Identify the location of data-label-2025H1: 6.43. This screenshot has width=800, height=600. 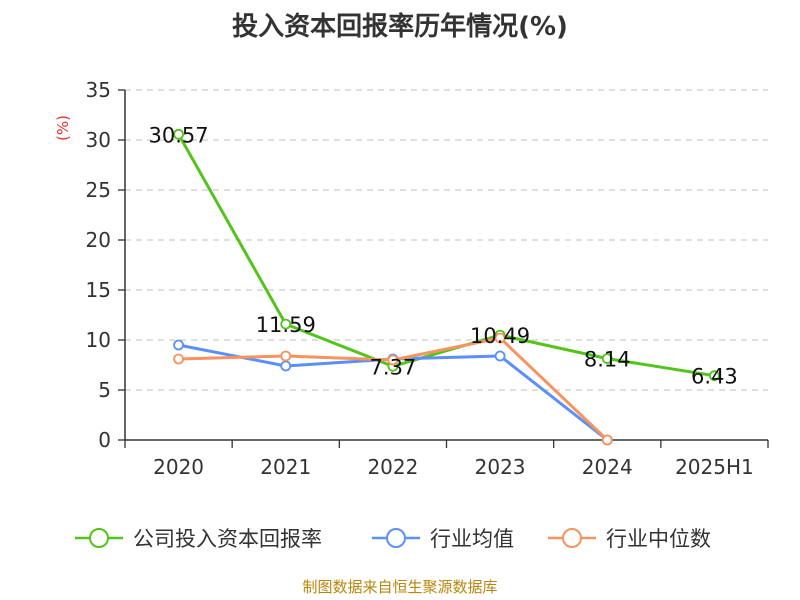
(714, 377).